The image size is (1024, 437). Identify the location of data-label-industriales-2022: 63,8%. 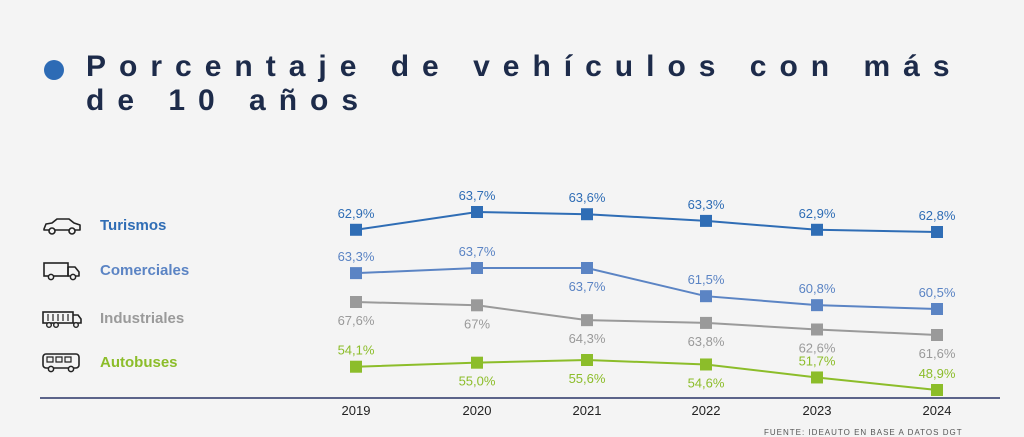
(706, 341).